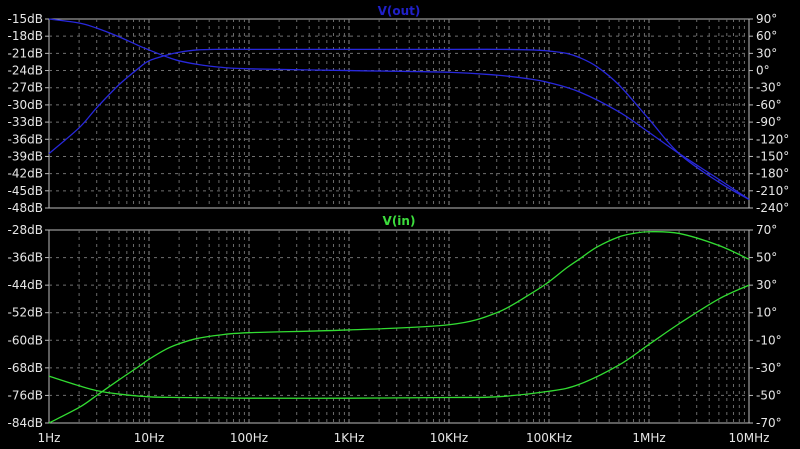 This screenshot has width=800, height=449. Describe the element at coordinates (763, 71) in the screenshot. I see `y-right-tick-label: 0°` at that location.